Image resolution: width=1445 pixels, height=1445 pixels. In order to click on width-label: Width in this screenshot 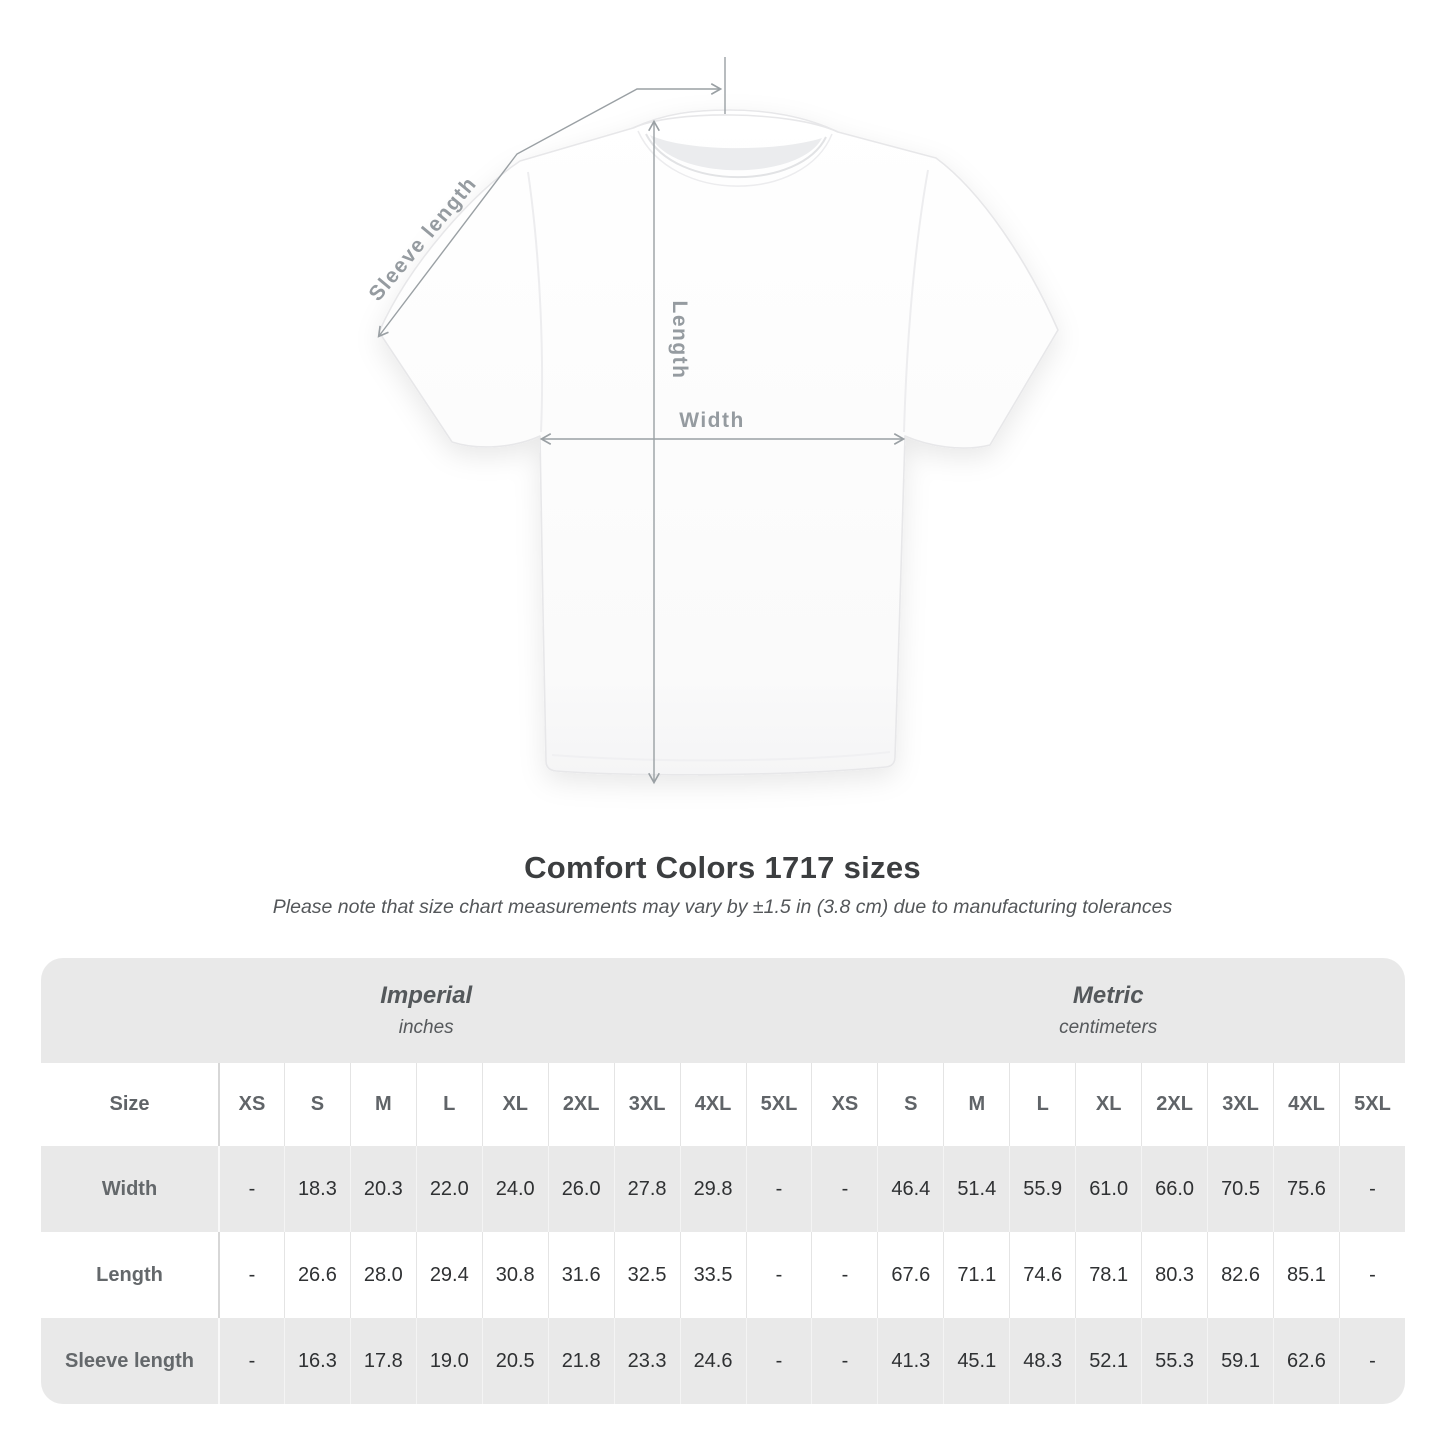, I will do `click(712, 420)`.